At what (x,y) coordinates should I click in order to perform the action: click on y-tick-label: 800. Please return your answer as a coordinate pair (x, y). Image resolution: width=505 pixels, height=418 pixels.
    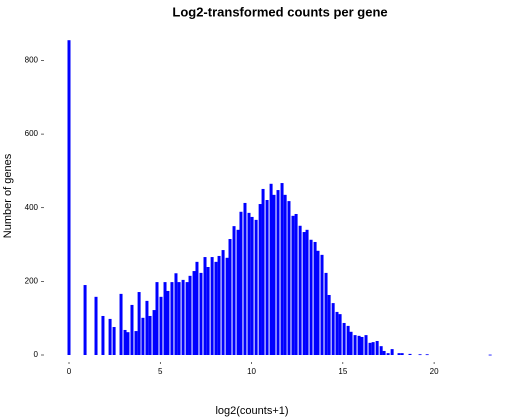
    Looking at the image, I should click on (32, 60).